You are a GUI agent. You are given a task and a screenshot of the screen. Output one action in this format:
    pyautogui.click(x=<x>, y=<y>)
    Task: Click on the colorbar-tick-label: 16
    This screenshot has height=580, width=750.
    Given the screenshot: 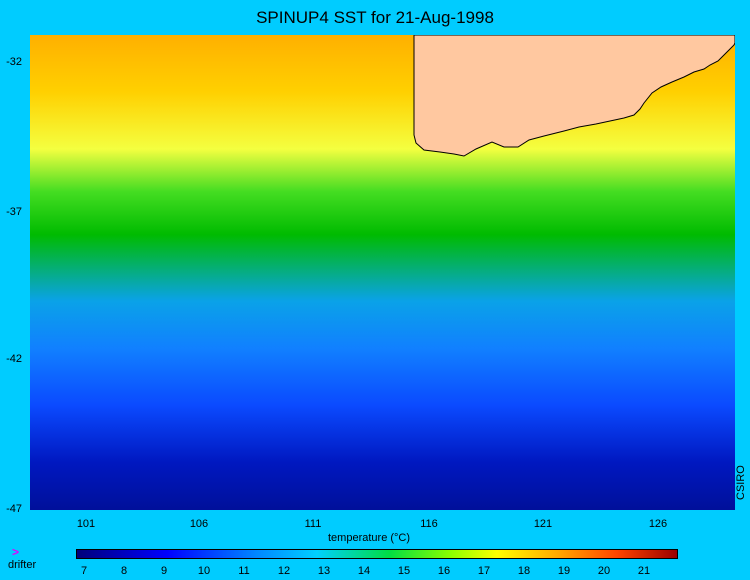 What is the action you would take?
    pyautogui.click(x=444, y=571)
    